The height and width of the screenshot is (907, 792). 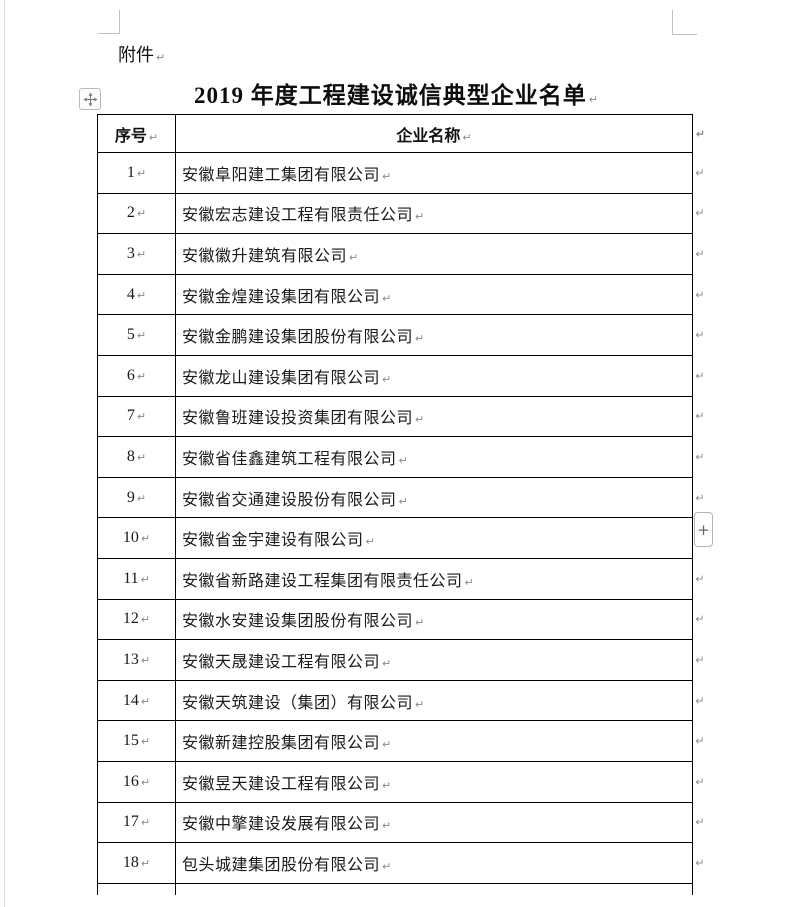 I want to click on header-serial-text: 序号, so click(x=130, y=136).